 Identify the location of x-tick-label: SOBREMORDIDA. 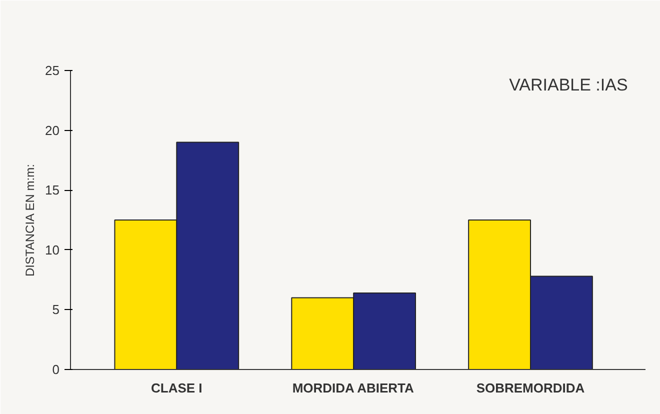
(531, 388).